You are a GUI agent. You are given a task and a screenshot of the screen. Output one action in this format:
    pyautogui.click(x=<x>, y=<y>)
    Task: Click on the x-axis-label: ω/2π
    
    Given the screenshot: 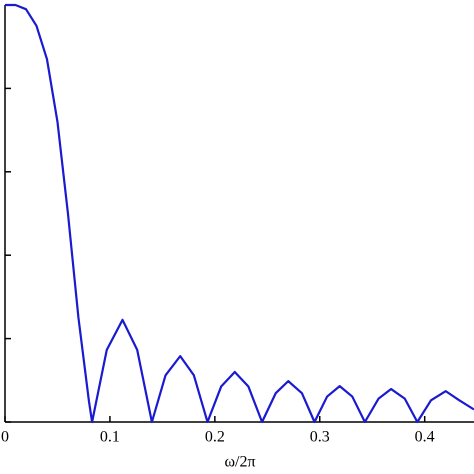 What is the action you would take?
    pyautogui.click(x=239, y=462)
    